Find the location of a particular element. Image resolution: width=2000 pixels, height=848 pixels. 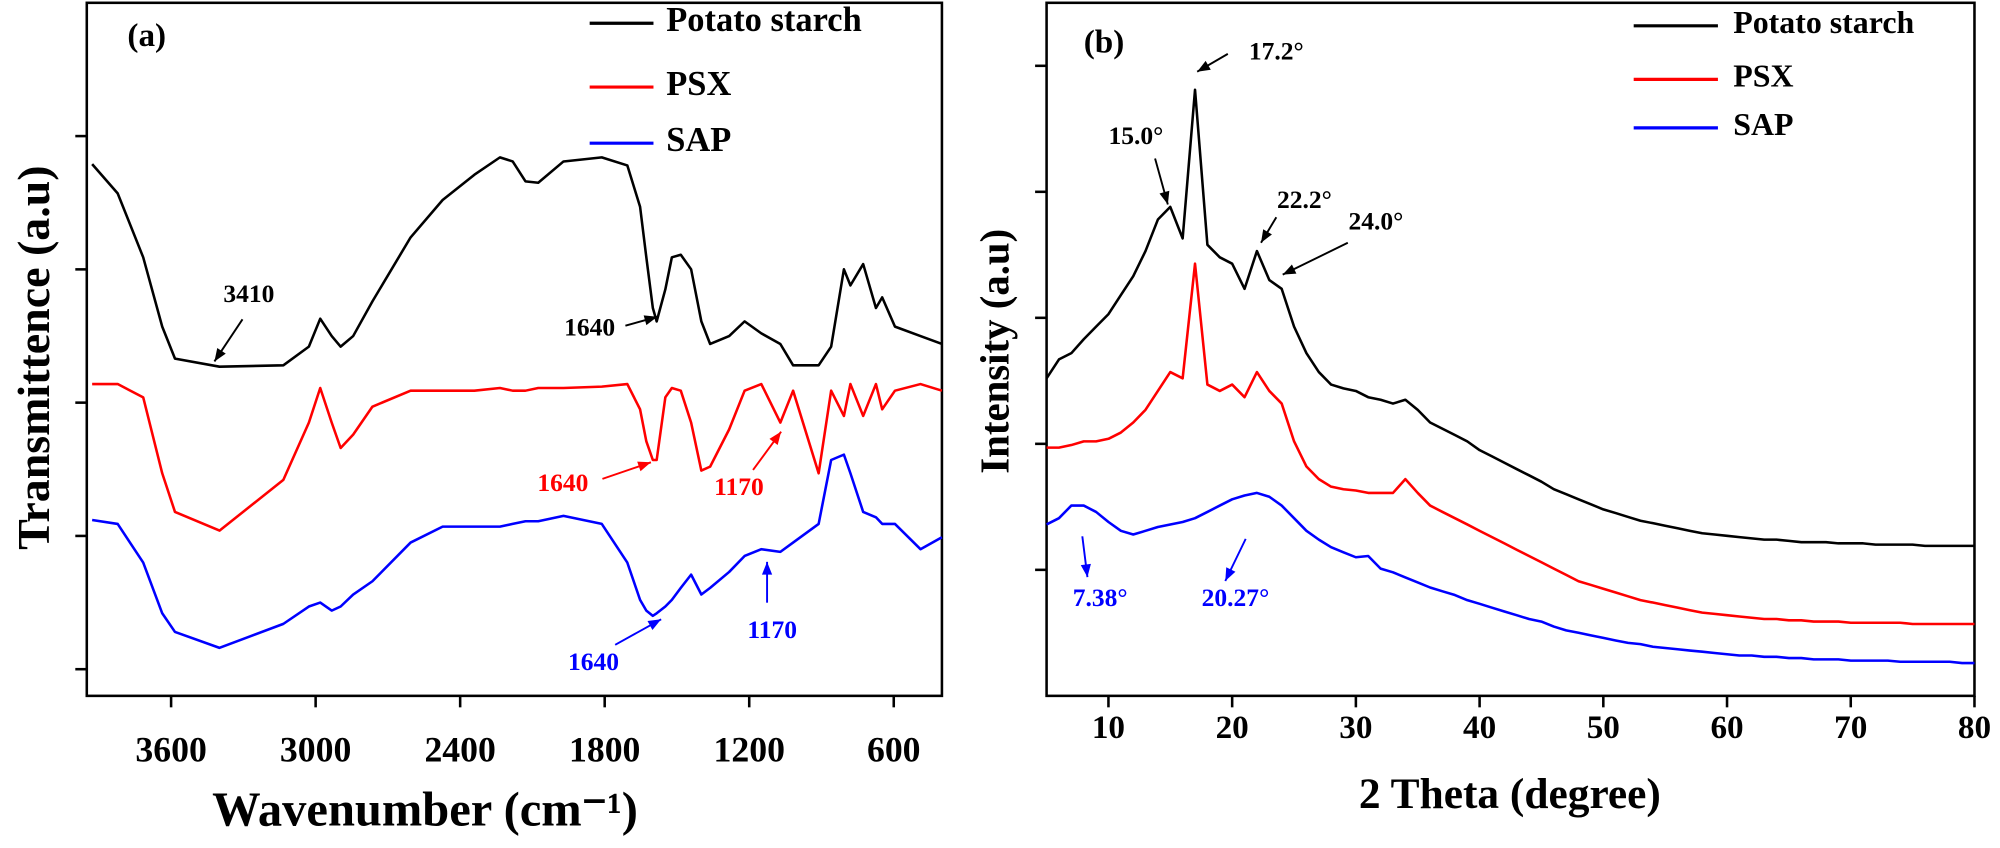

y-axis-label: Transmittence (a.u) is located at coordinates (33, 357).